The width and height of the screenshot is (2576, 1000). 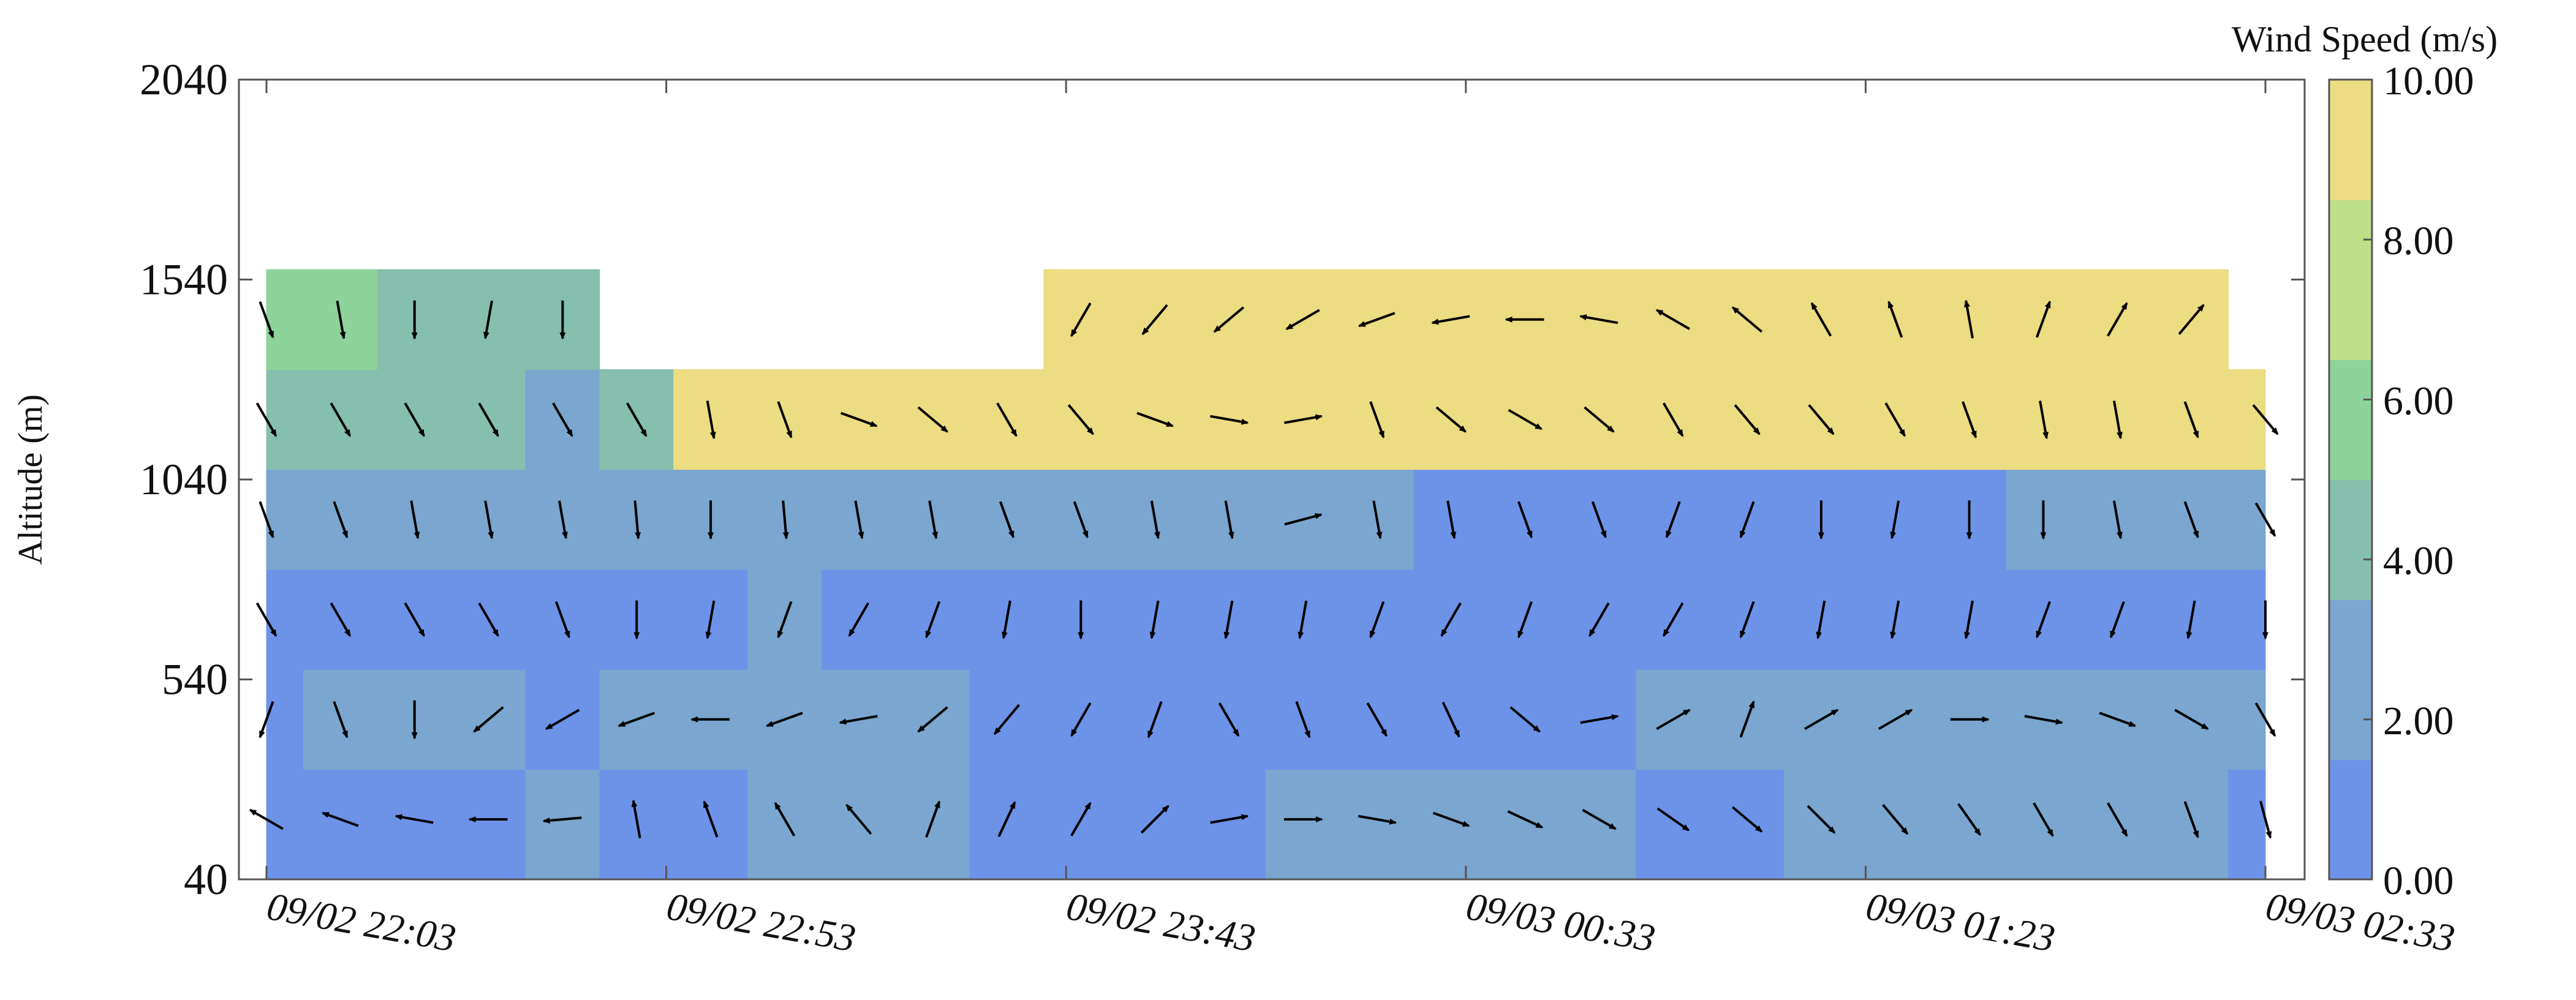 I want to click on y-axis-label: Altitude (m), so click(x=31, y=479).